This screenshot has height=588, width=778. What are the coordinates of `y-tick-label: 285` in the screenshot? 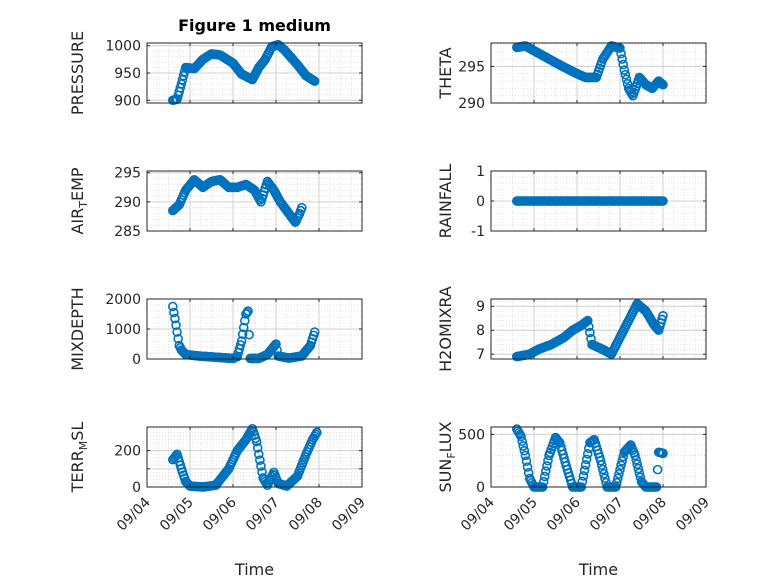 It's located at (127, 232).